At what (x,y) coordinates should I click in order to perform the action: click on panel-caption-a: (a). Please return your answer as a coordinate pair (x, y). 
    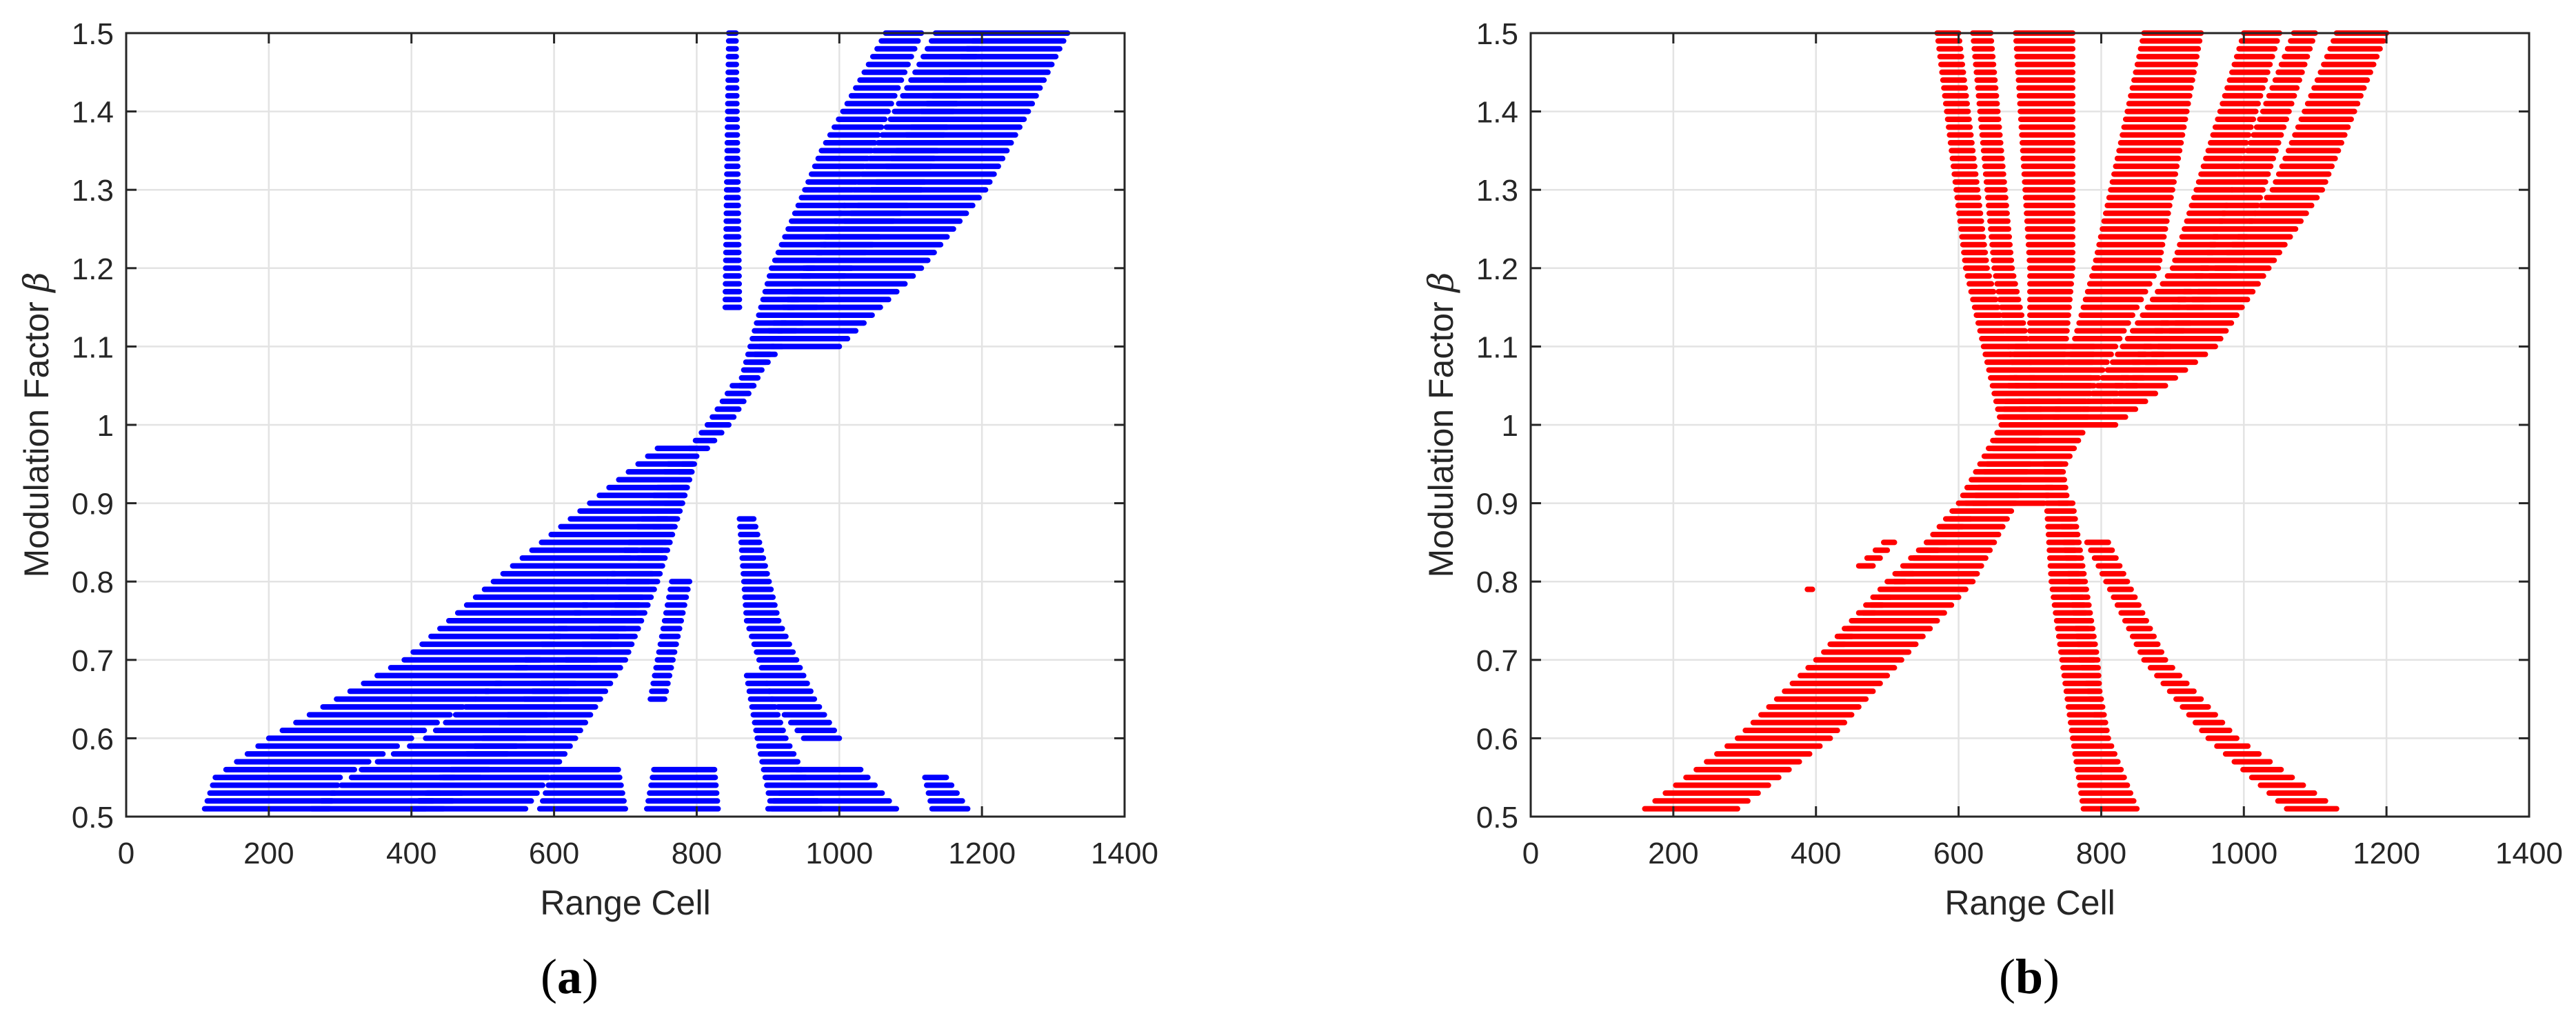
    Looking at the image, I should click on (569, 977).